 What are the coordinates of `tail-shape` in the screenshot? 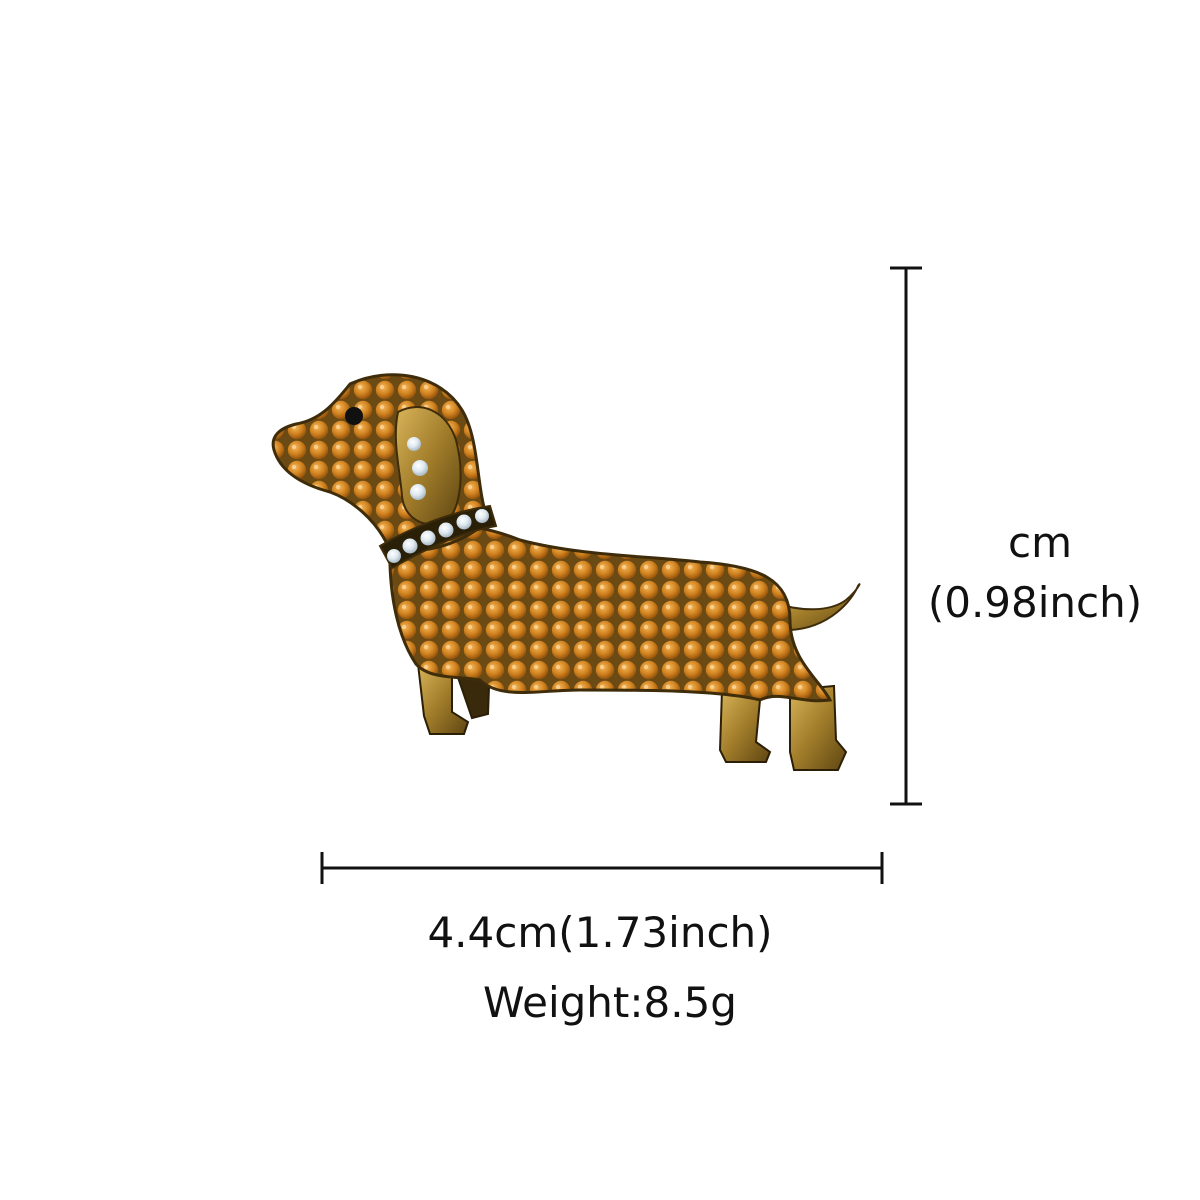 It's located at (815, 607).